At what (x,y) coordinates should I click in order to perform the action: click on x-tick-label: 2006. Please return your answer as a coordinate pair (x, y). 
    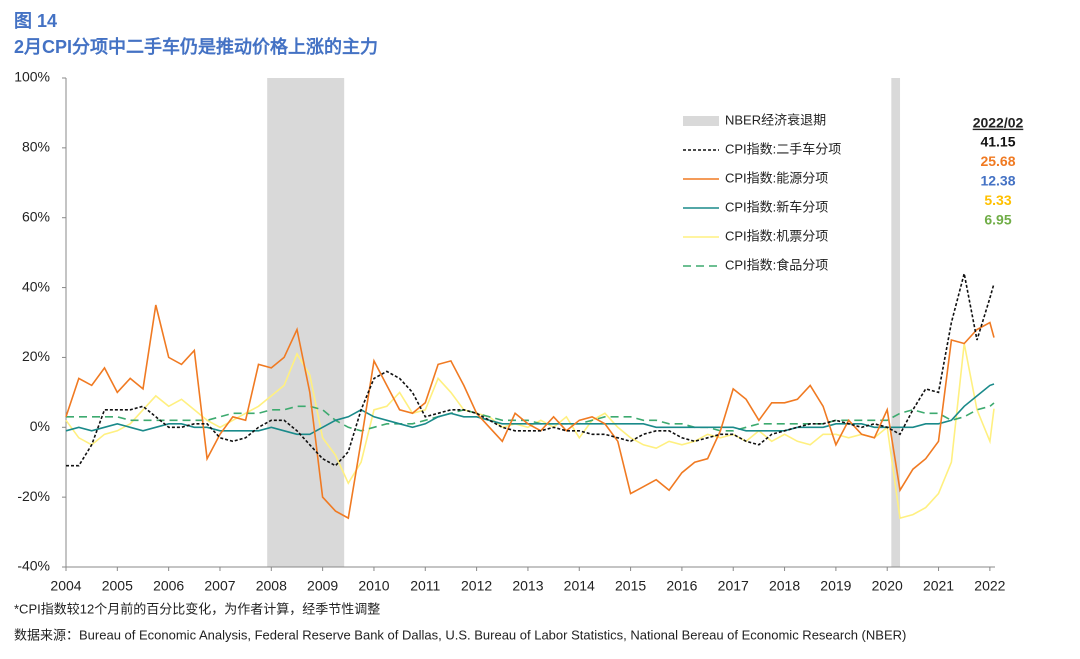
    Looking at the image, I should click on (168, 586).